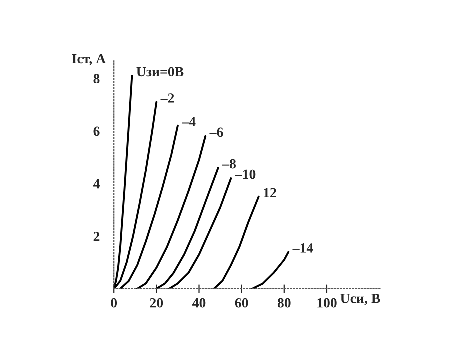  I want to click on series-label: –2, so click(167, 98).